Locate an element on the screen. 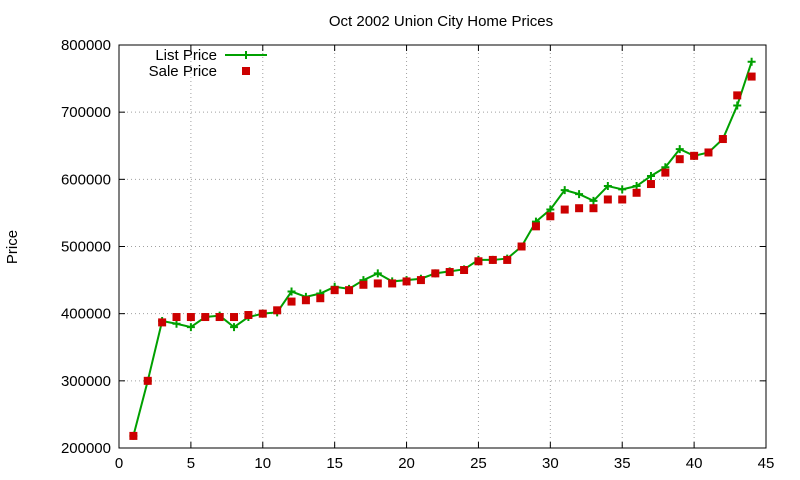  x-tick-label: 20 is located at coordinates (406, 463).